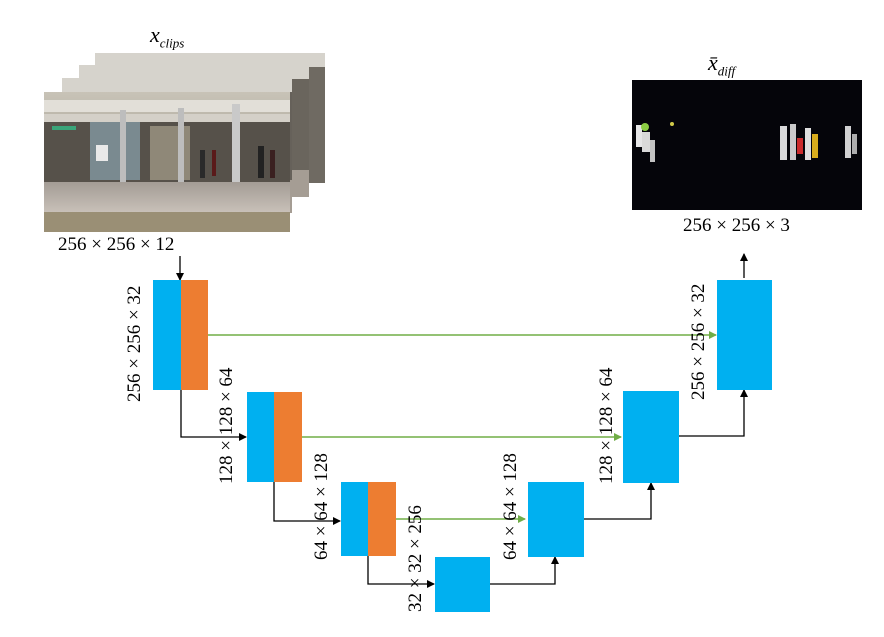 This screenshot has height=637, width=884. What do you see at coordinates (167, 36) in the screenshot?
I see `input-title: xclips` at bounding box center [167, 36].